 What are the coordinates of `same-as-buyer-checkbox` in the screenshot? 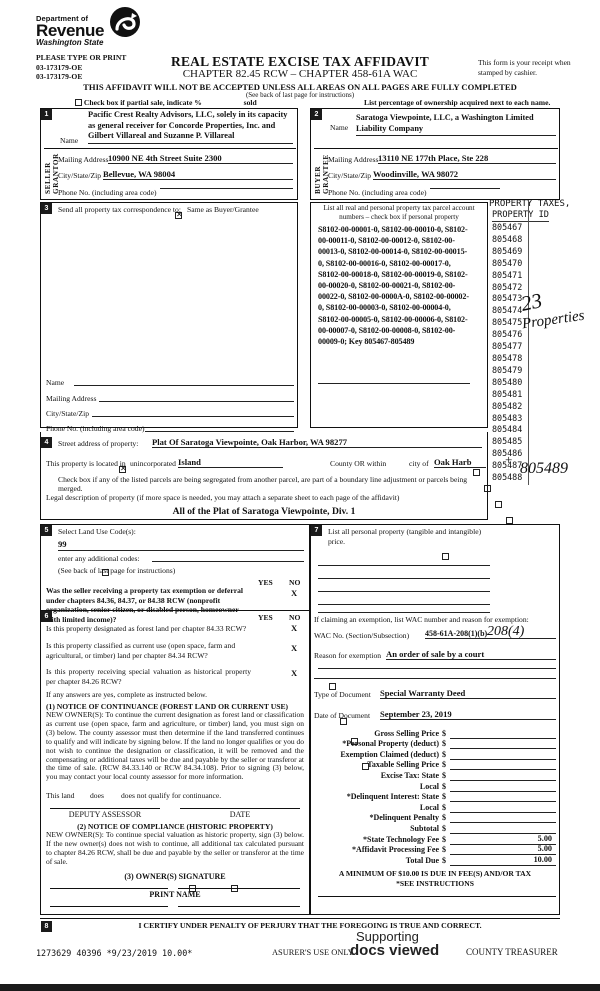 It's located at (179, 214).